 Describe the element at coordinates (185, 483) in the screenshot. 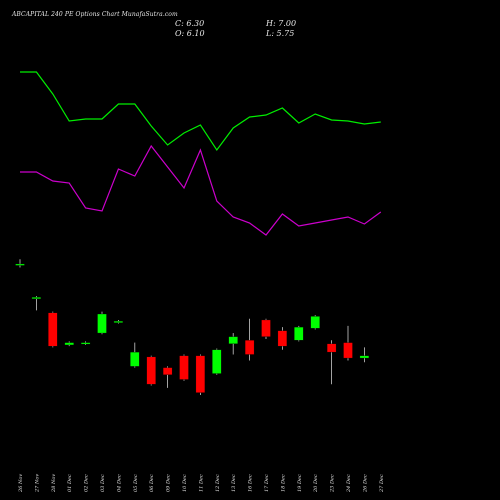

I see `x-tick-label: 10 Dec` at that location.